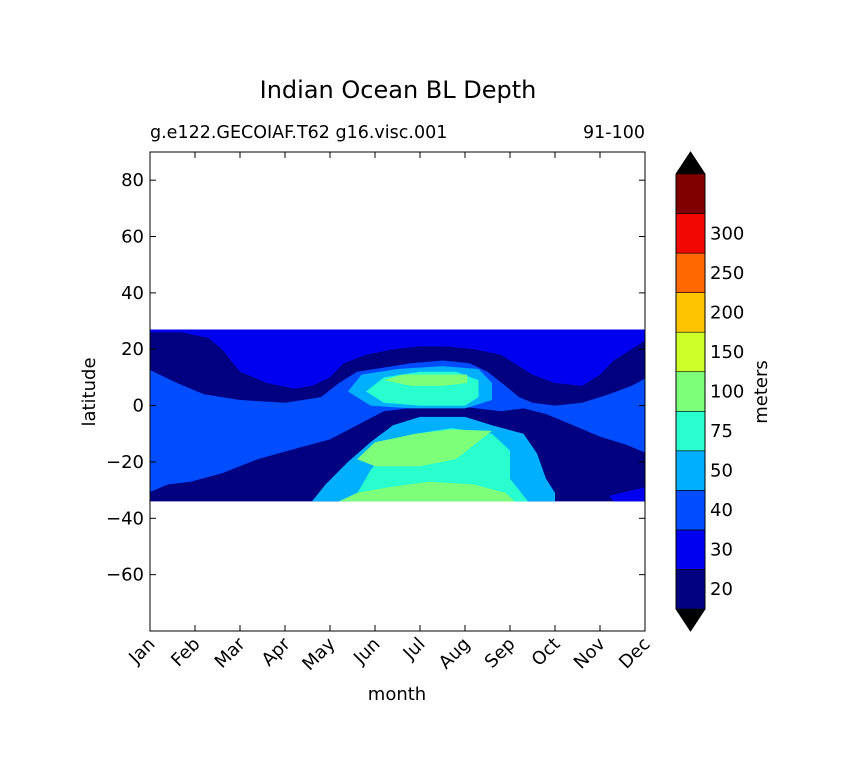 This screenshot has width=850, height=783. What do you see at coordinates (141, 651) in the screenshot?
I see `x-tick-label: Jan` at bounding box center [141, 651].